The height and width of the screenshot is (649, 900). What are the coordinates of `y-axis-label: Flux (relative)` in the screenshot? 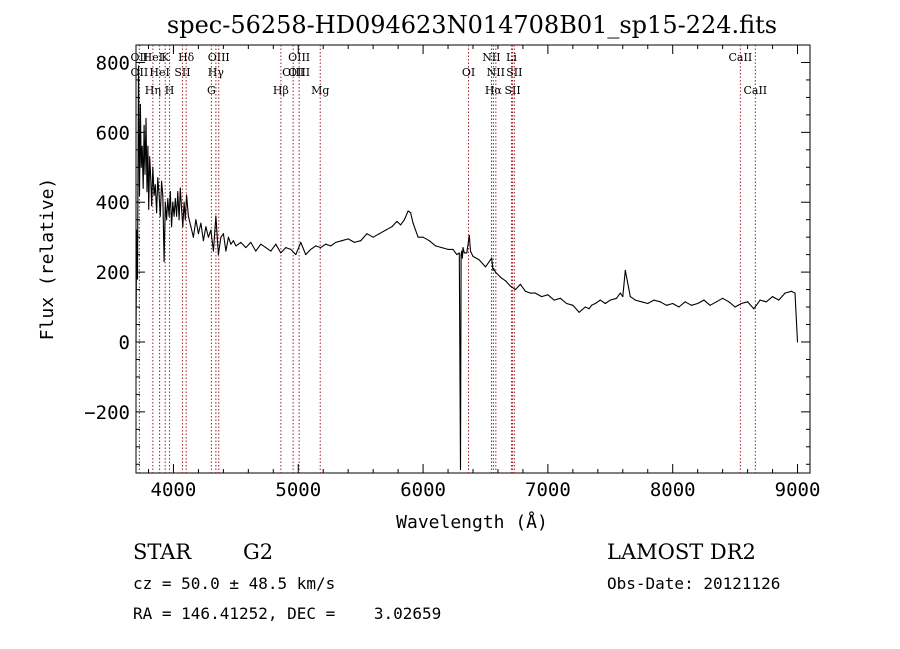 It's located at (47, 259).